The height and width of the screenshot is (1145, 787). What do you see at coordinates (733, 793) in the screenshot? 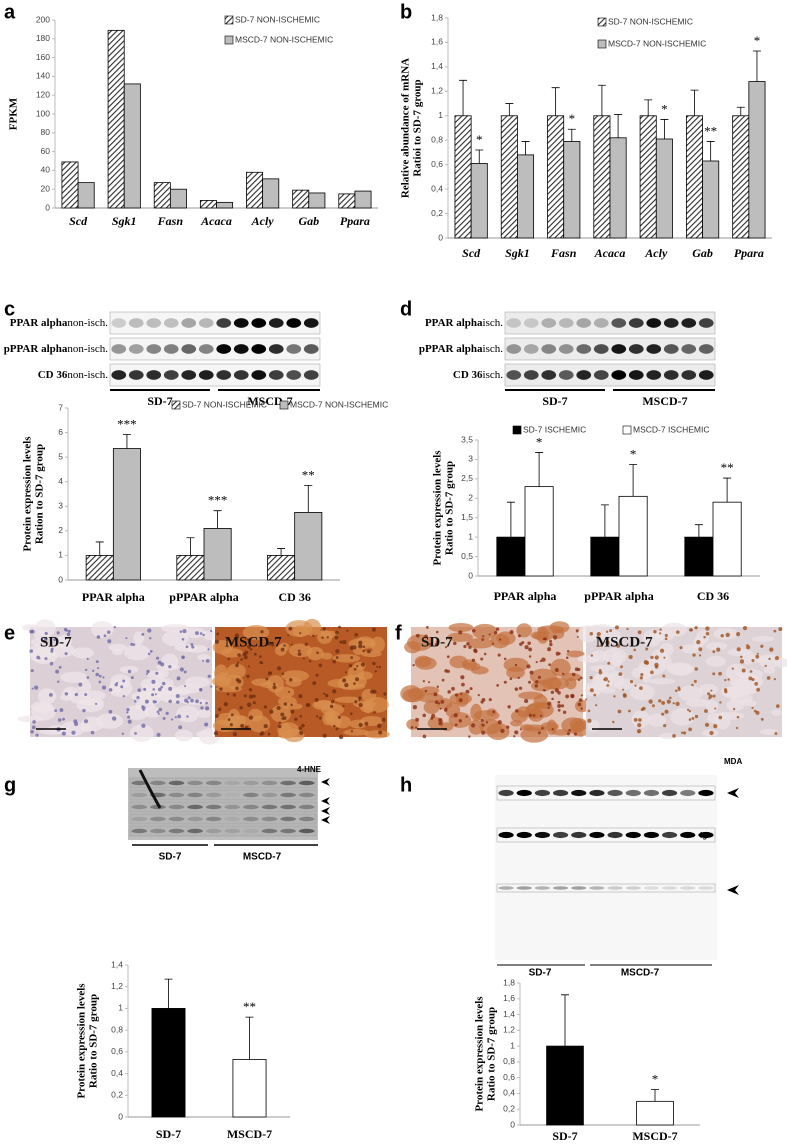
I see `arrowhead` at bounding box center [733, 793].